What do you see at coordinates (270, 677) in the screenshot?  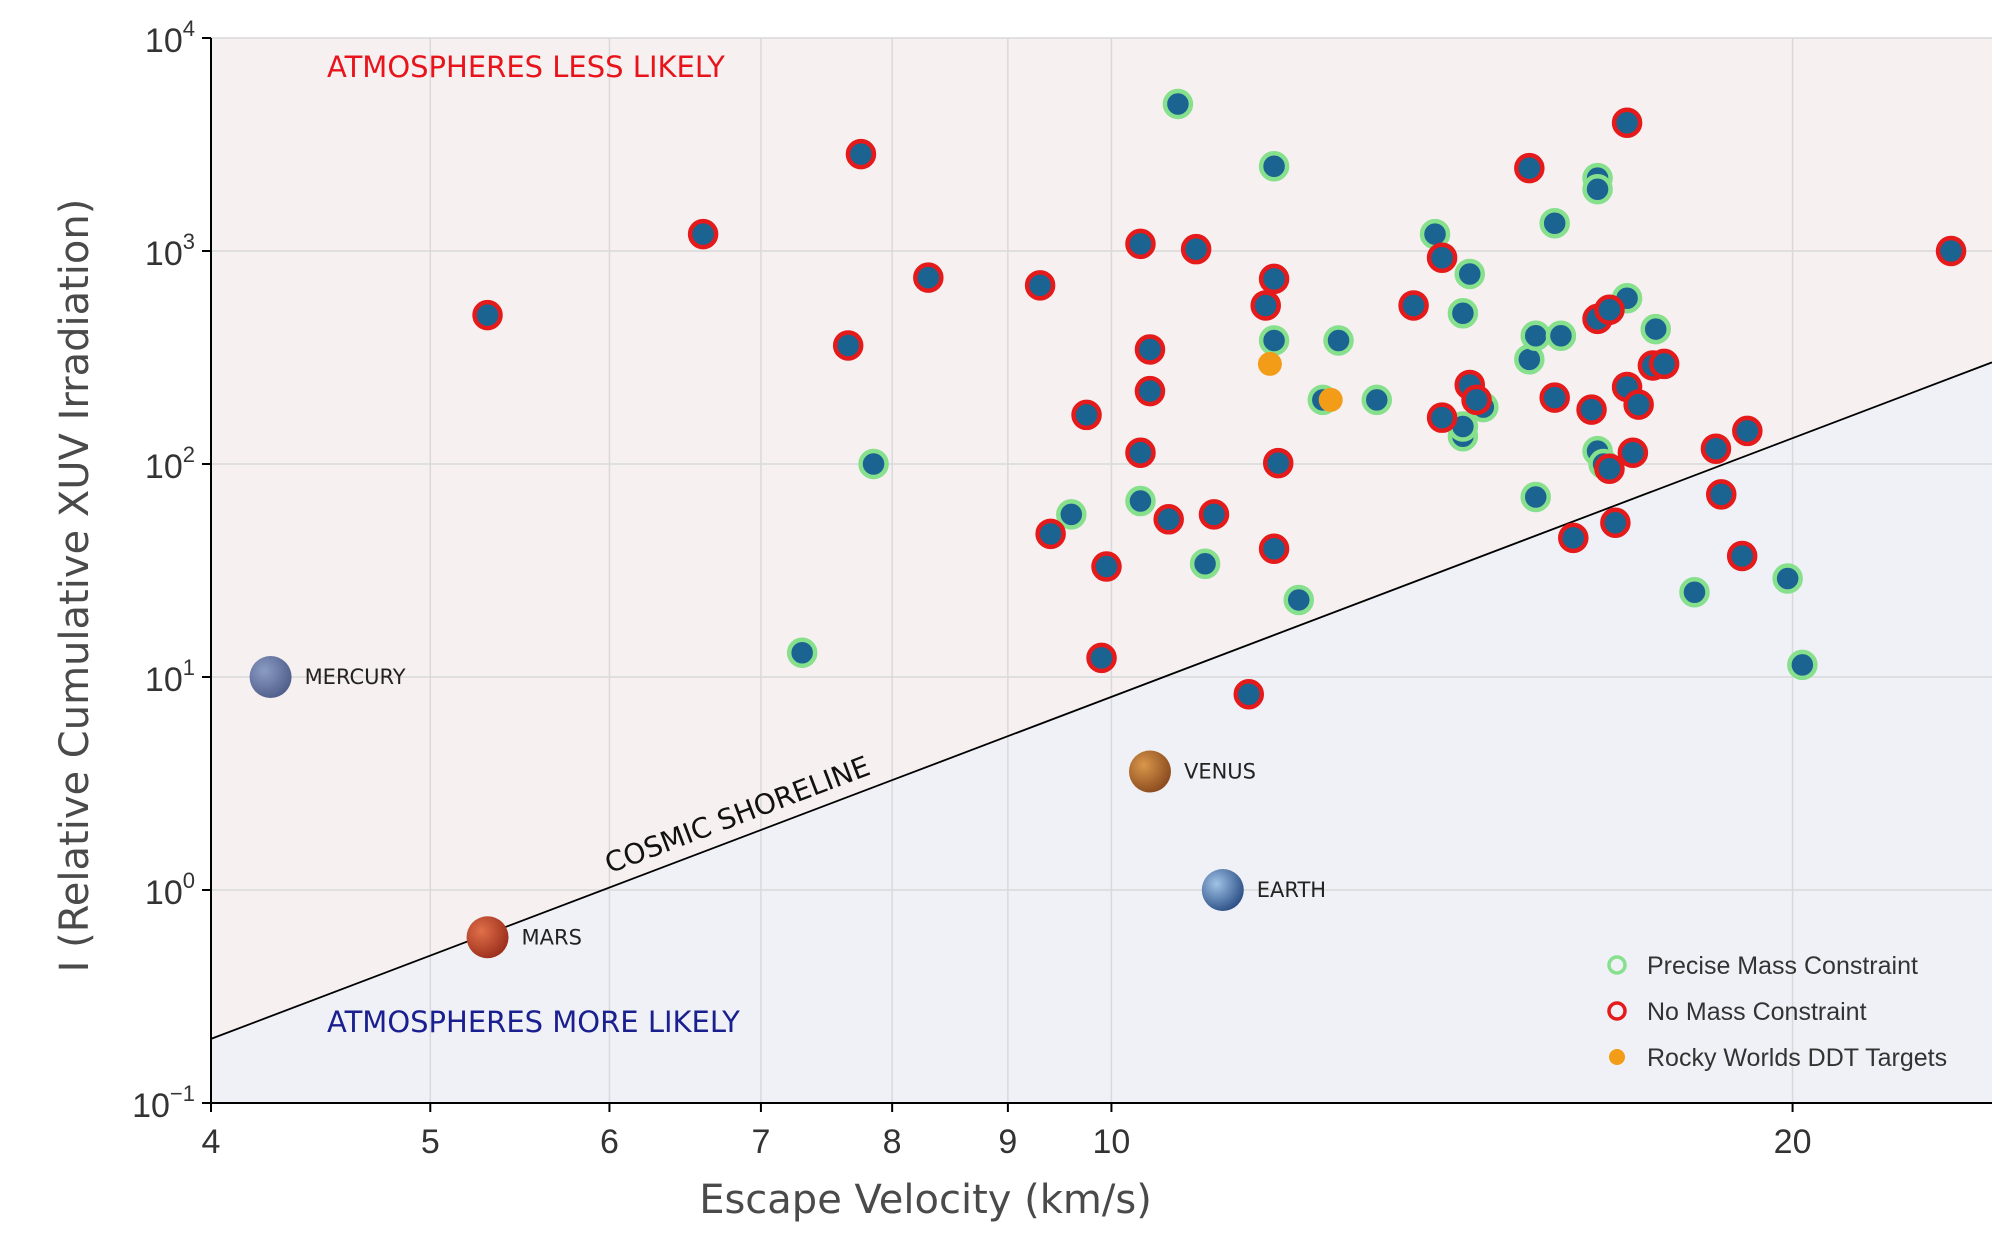 I see `mercury-planet-icon` at bounding box center [270, 677].